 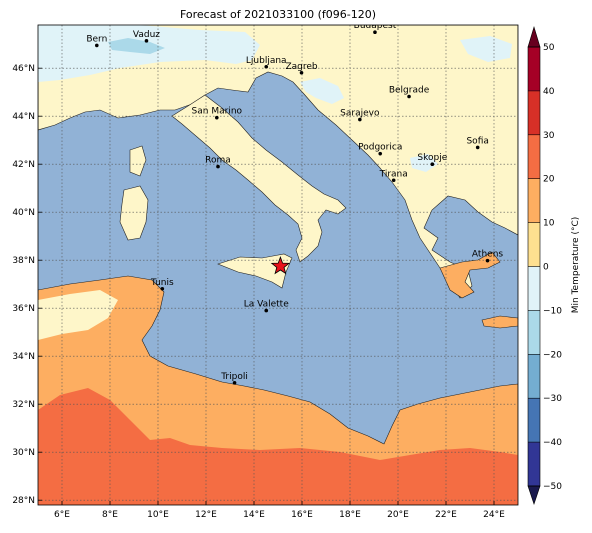 I want to click on y-tick-label: 32°N, so click(x=23, y=405).